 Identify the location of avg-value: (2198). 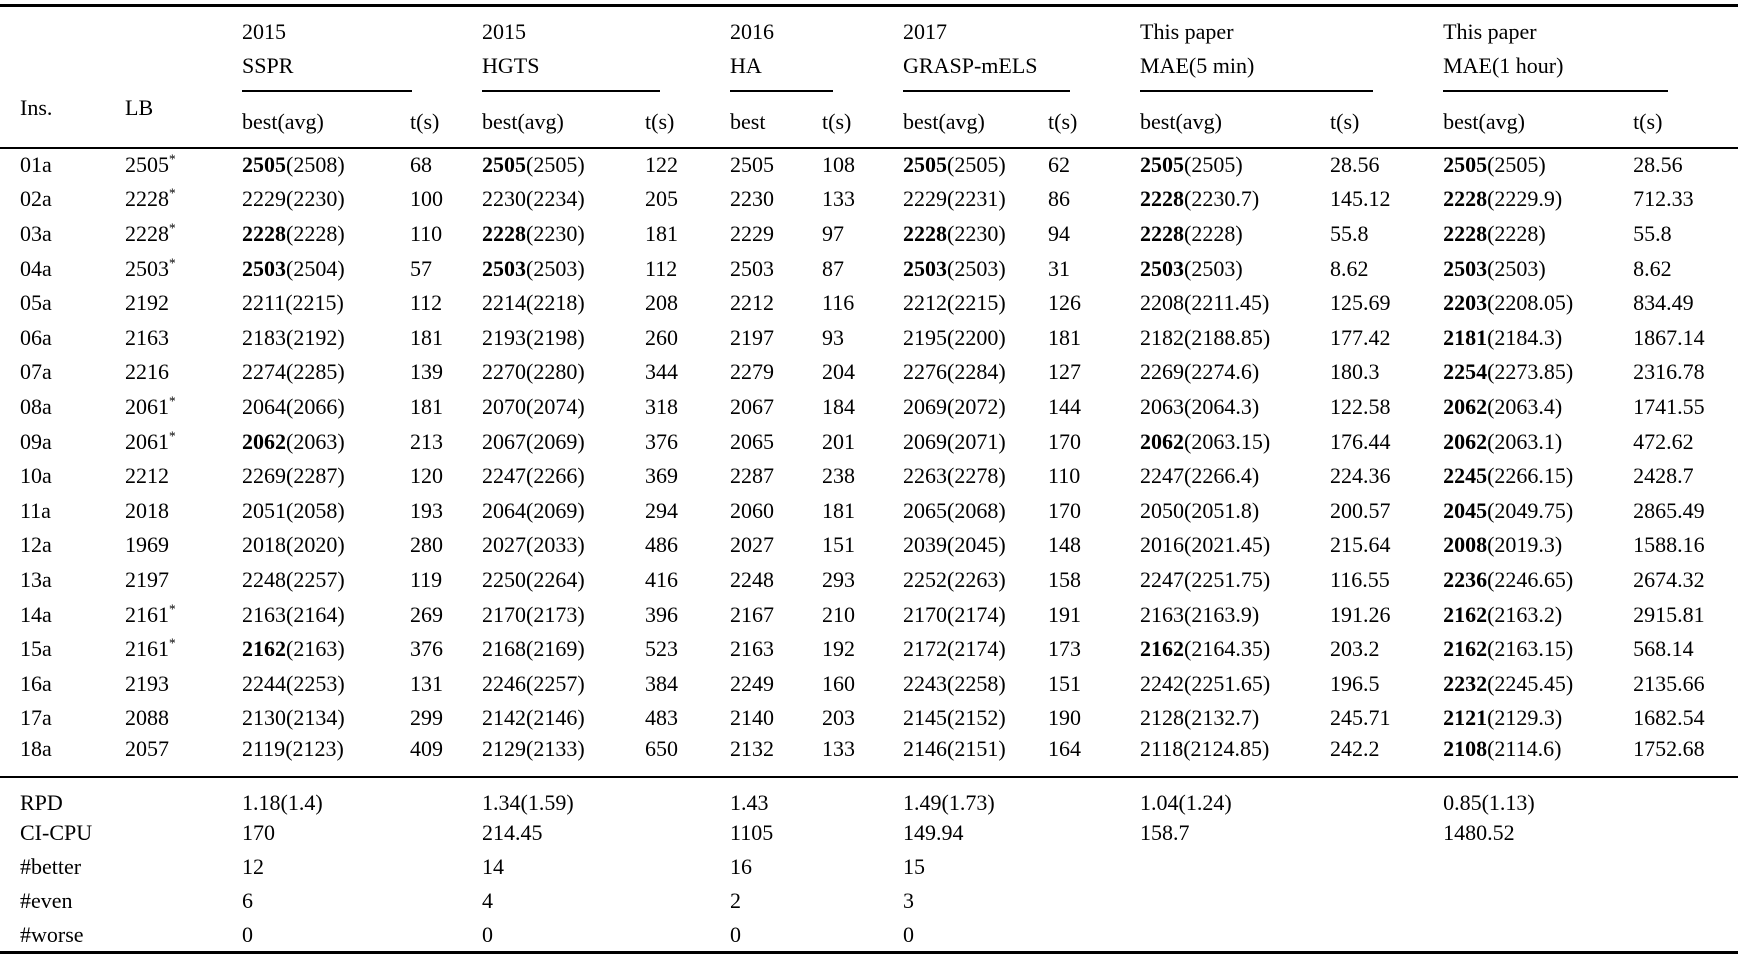
(555, 337).